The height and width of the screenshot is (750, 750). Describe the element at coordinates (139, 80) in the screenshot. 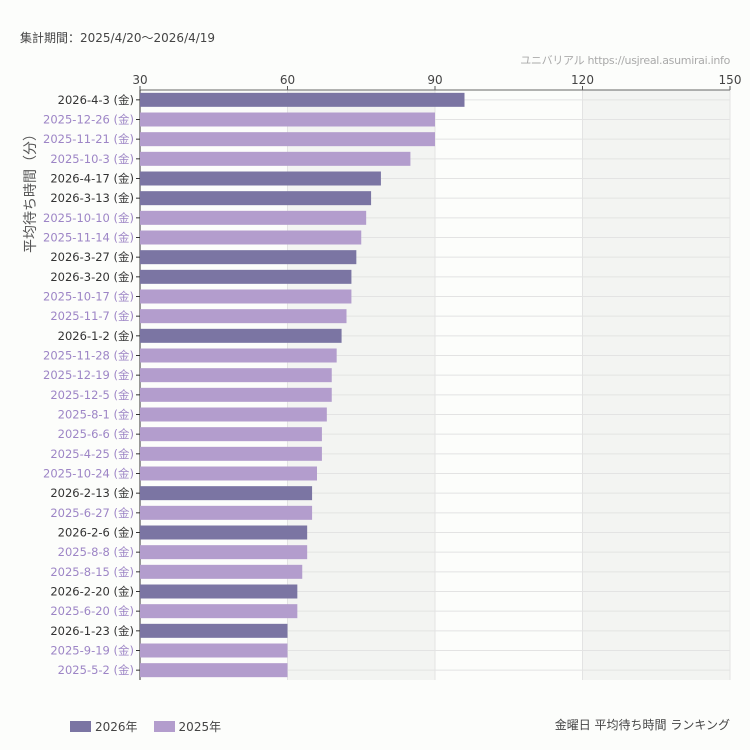

I see `x-tick-label: 30` at that location.